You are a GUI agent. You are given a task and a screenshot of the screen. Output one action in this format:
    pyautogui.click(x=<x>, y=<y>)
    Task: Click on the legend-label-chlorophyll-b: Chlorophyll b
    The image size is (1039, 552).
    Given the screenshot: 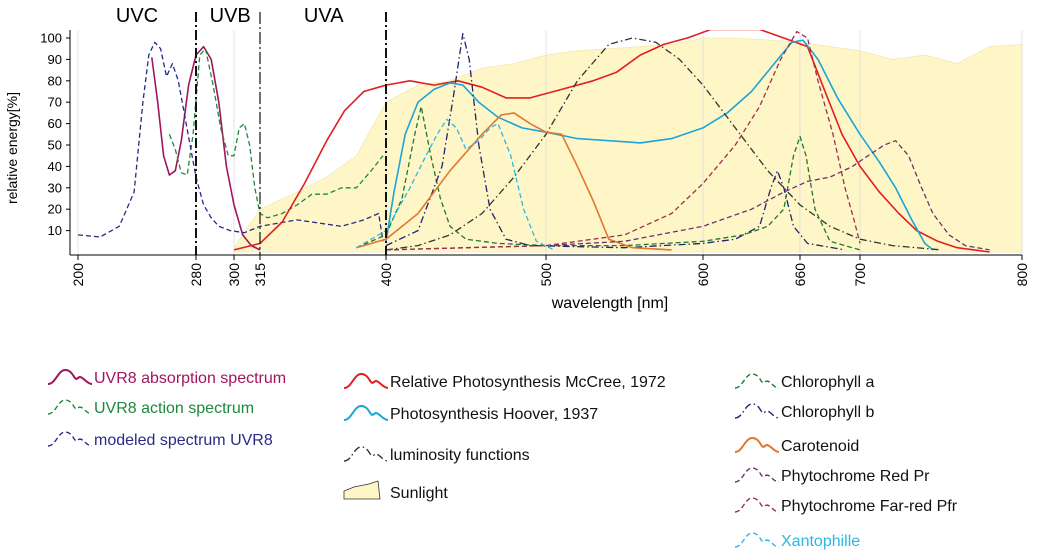 What is the action you would take?
    pyautogui.click(x=827, y=412)
    